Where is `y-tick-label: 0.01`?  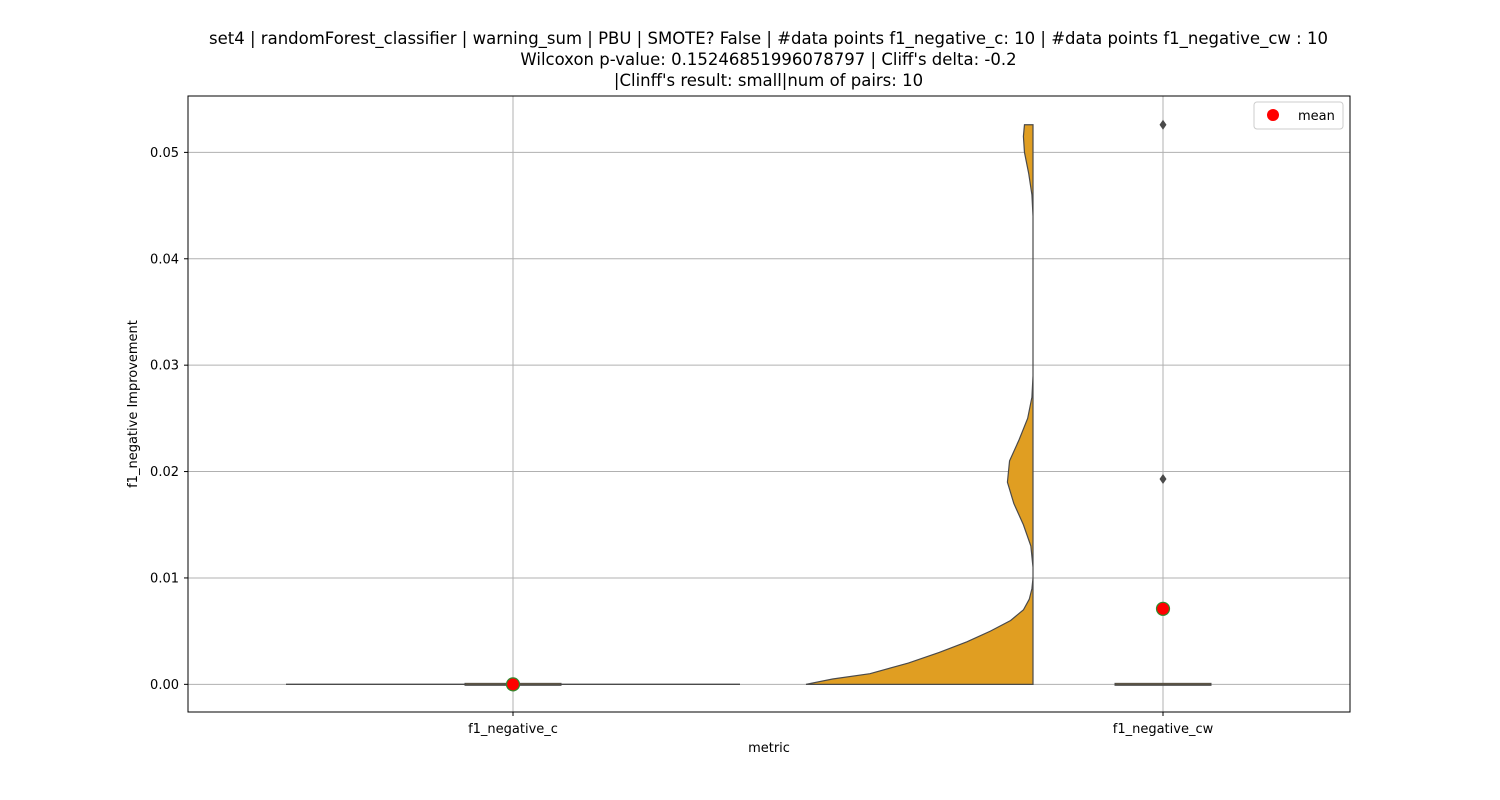 y-tick-label: 0.01 is located at coordinates (164, 578).